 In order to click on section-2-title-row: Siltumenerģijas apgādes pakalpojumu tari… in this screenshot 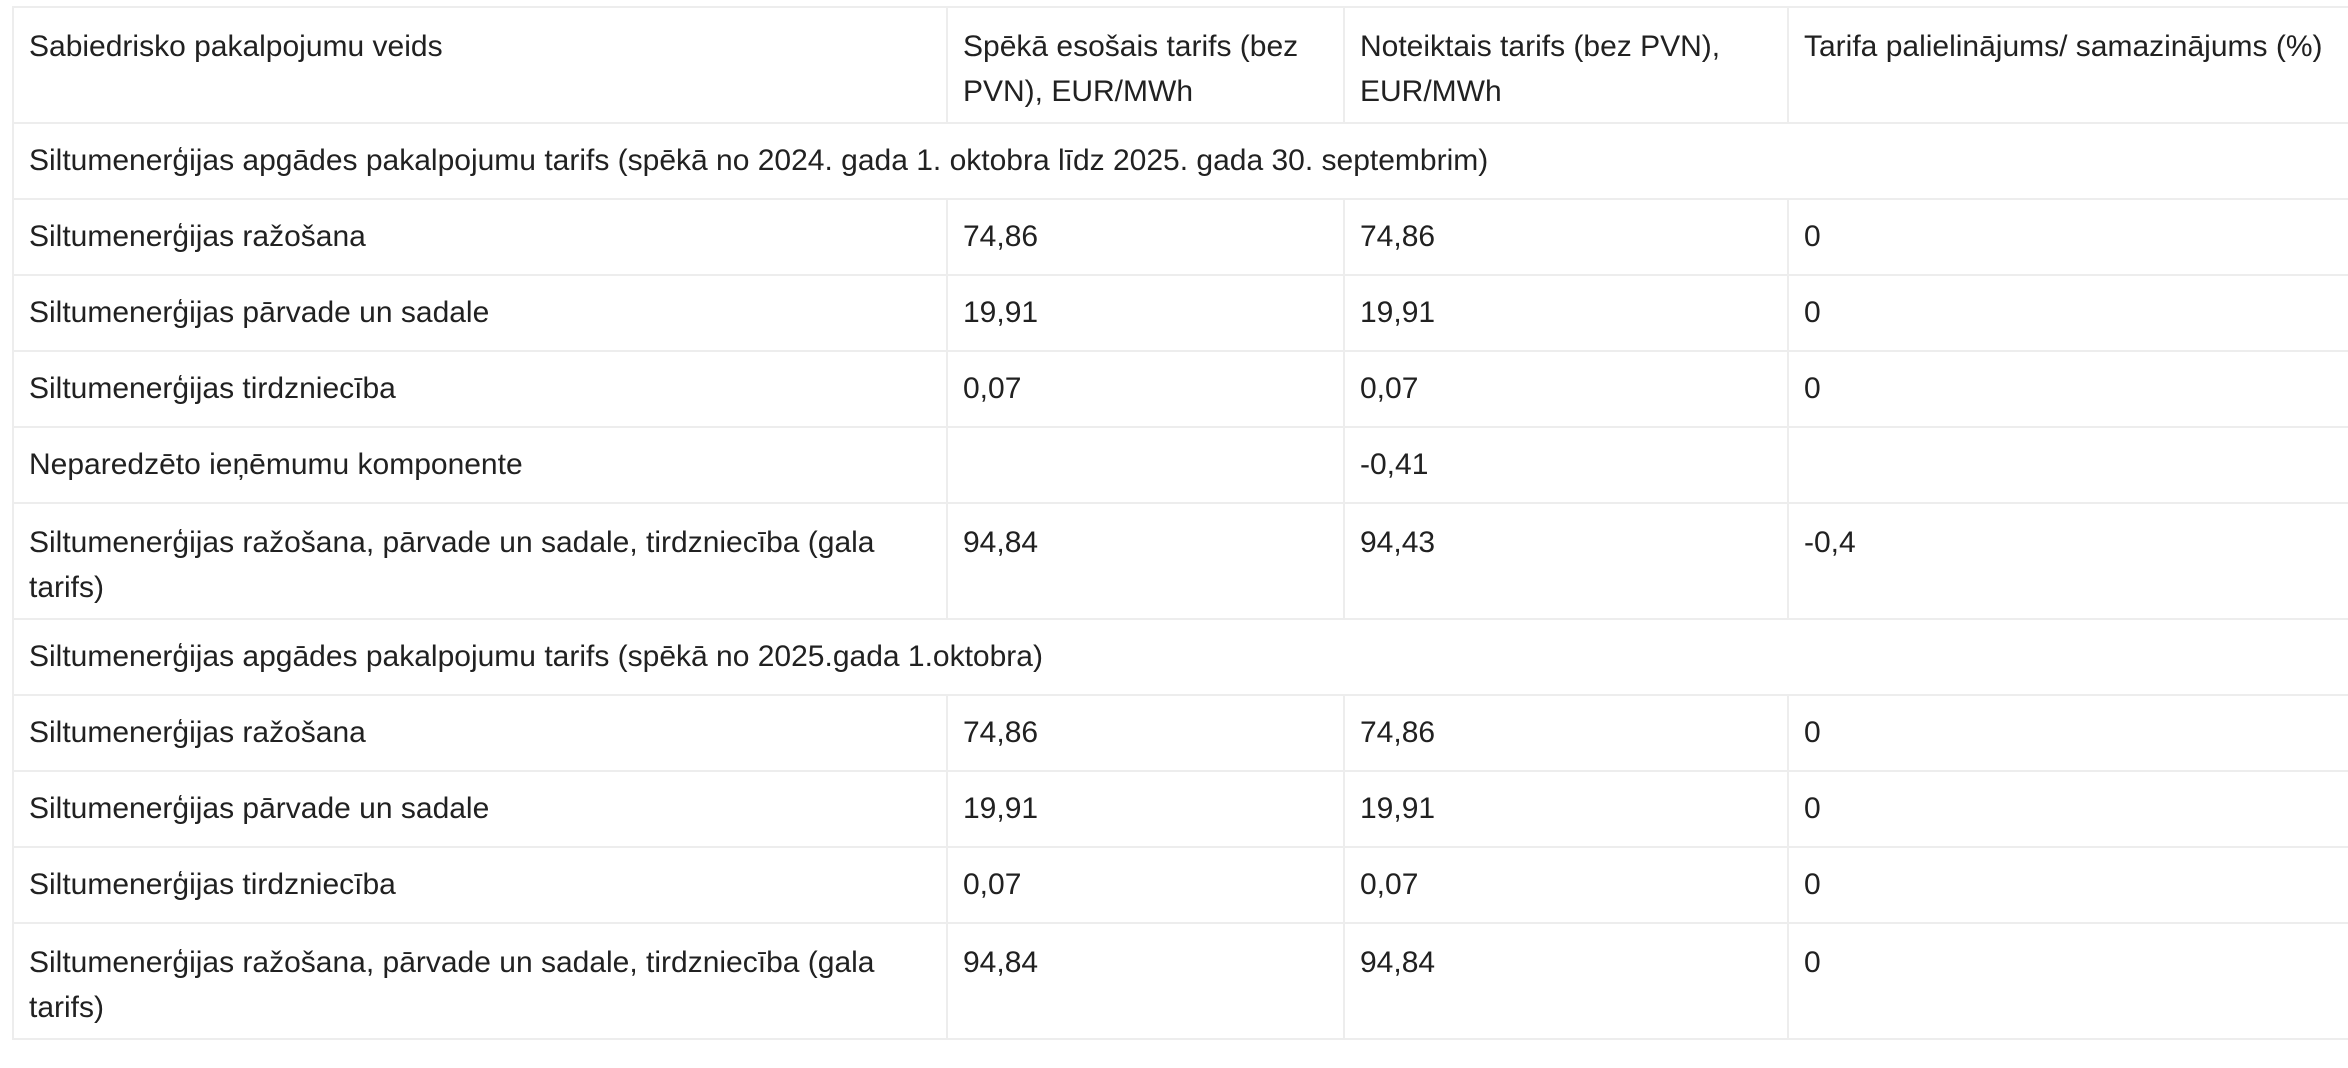, I will do `click(1180, 657)`.